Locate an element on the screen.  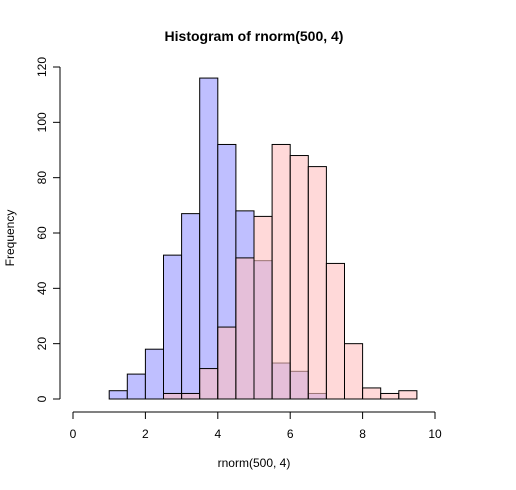
y-tick-label: 0 is located at coordinates (42, 398).